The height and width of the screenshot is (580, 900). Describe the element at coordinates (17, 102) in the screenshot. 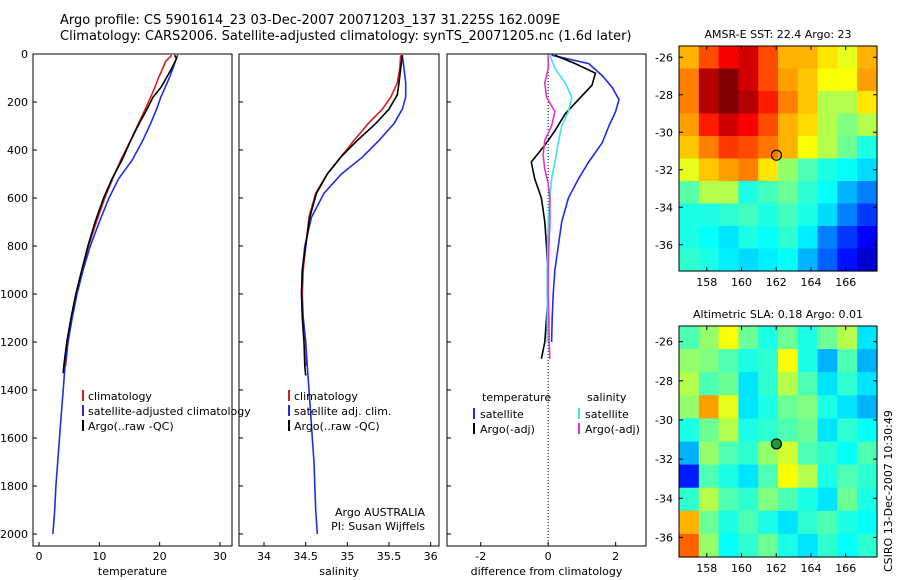

I see `y-tick-label: 200` at that location.